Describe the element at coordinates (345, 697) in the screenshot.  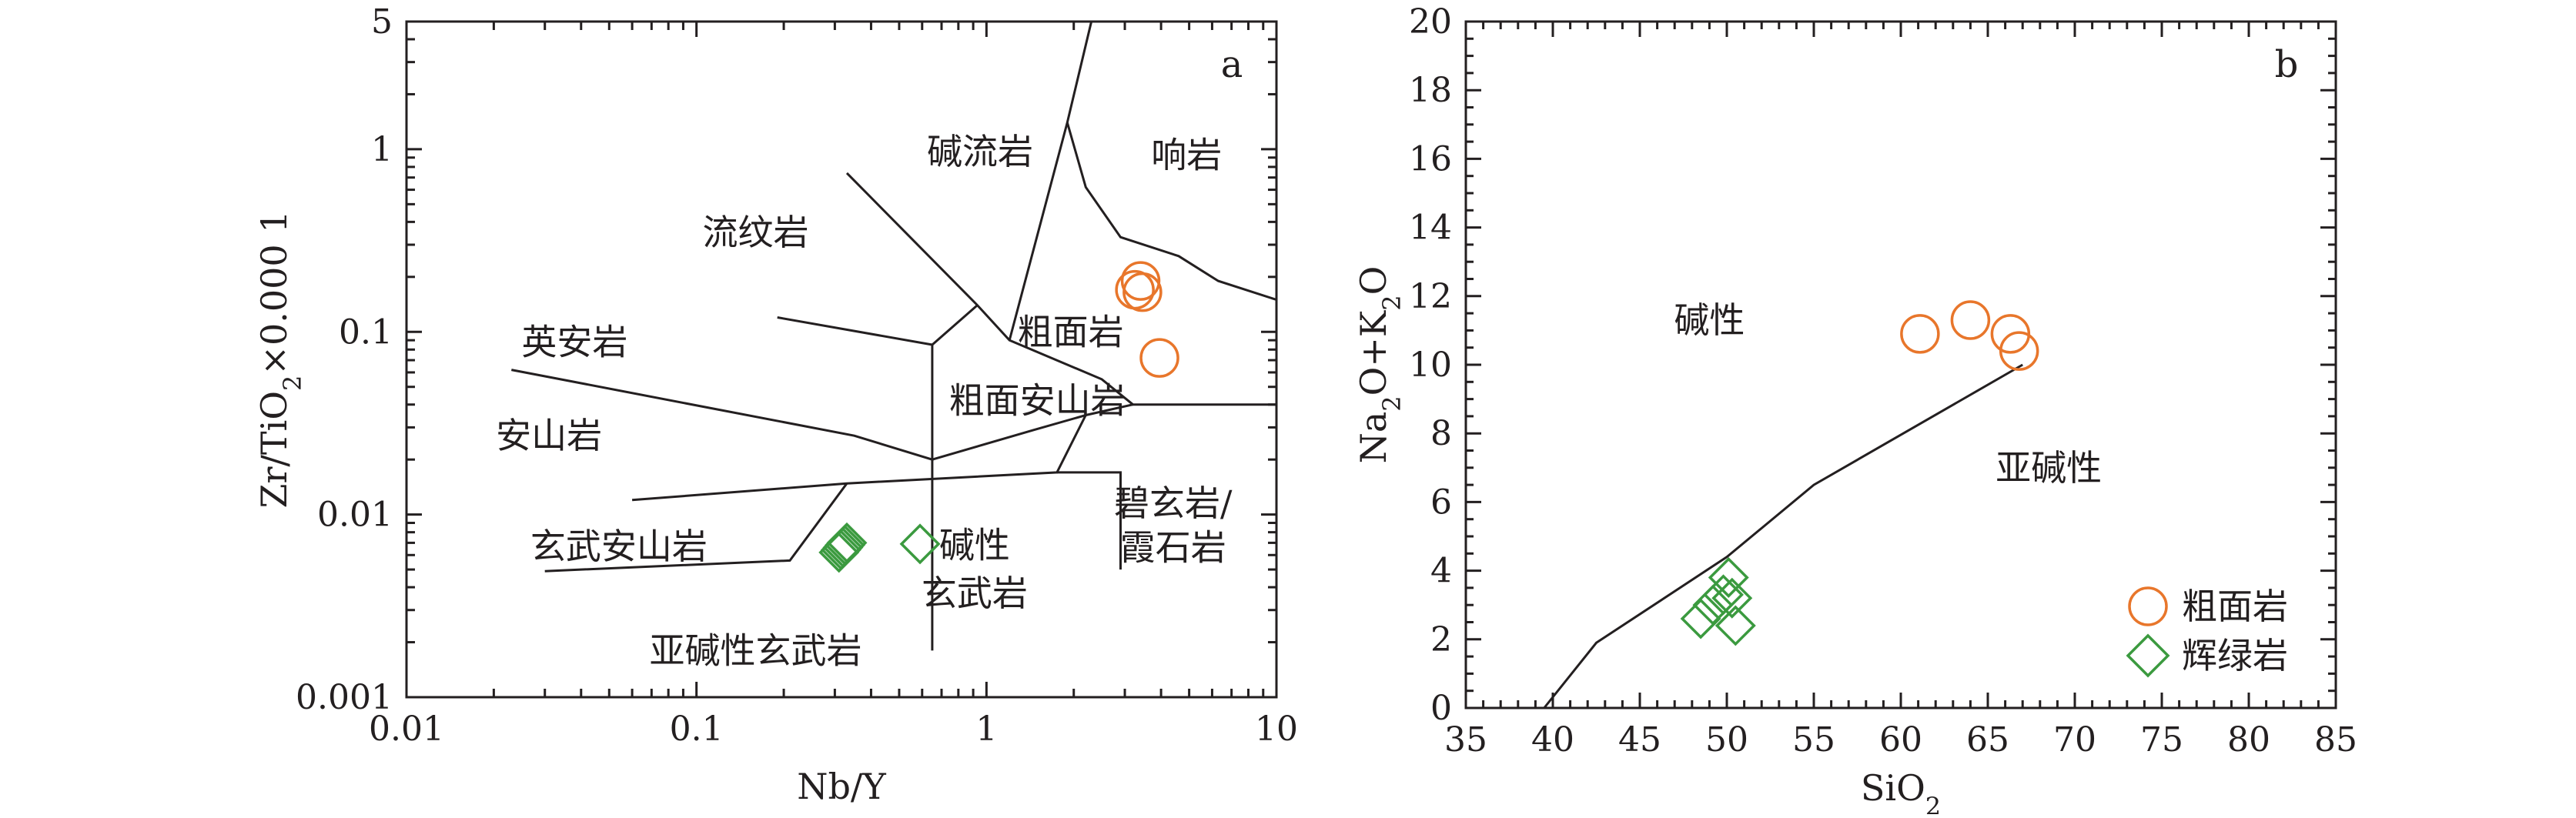
I see `panel-a-y-tick-label: 0.001` at that location.